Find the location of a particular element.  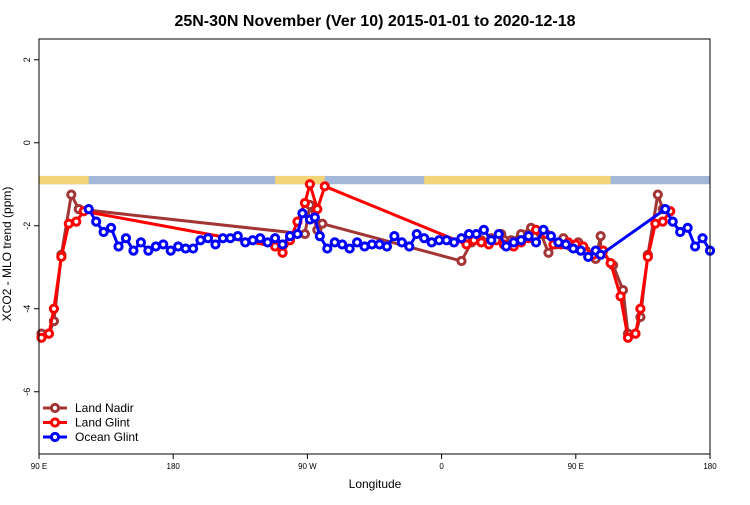

legend-label: Land Glint is located at coordinates (102, 423).